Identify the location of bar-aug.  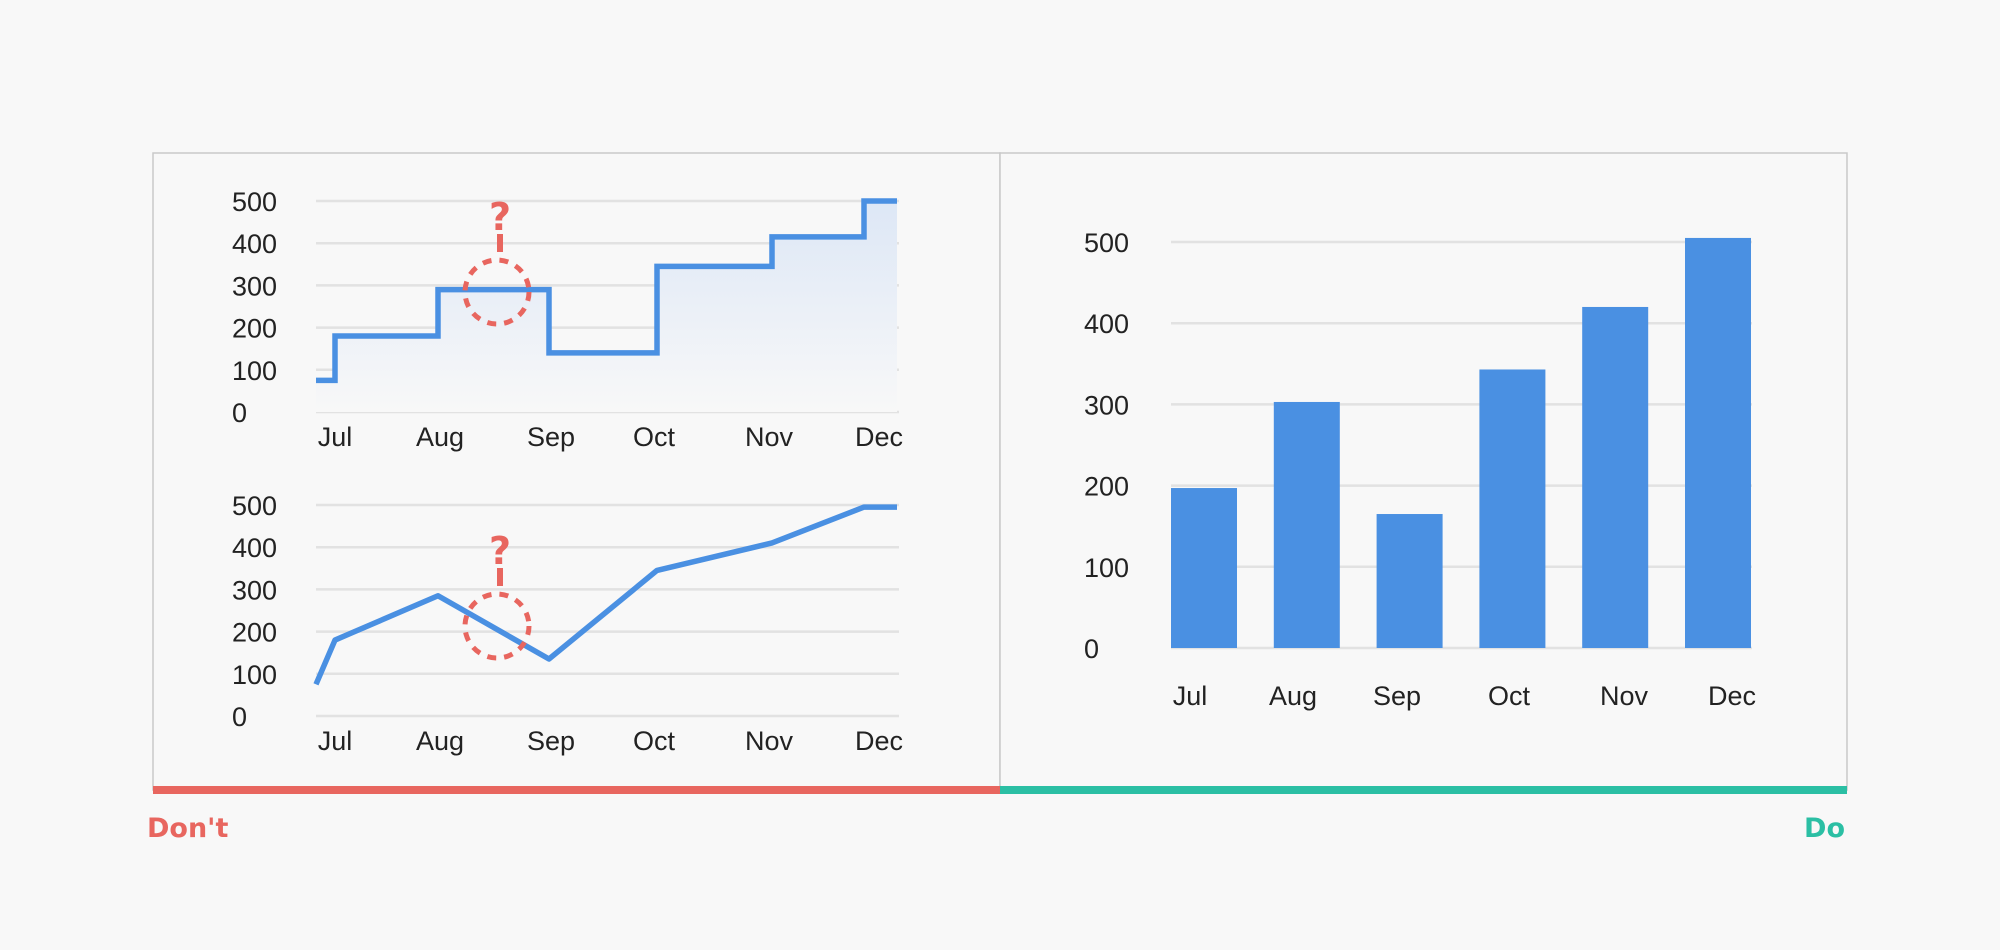
(1306, 524).